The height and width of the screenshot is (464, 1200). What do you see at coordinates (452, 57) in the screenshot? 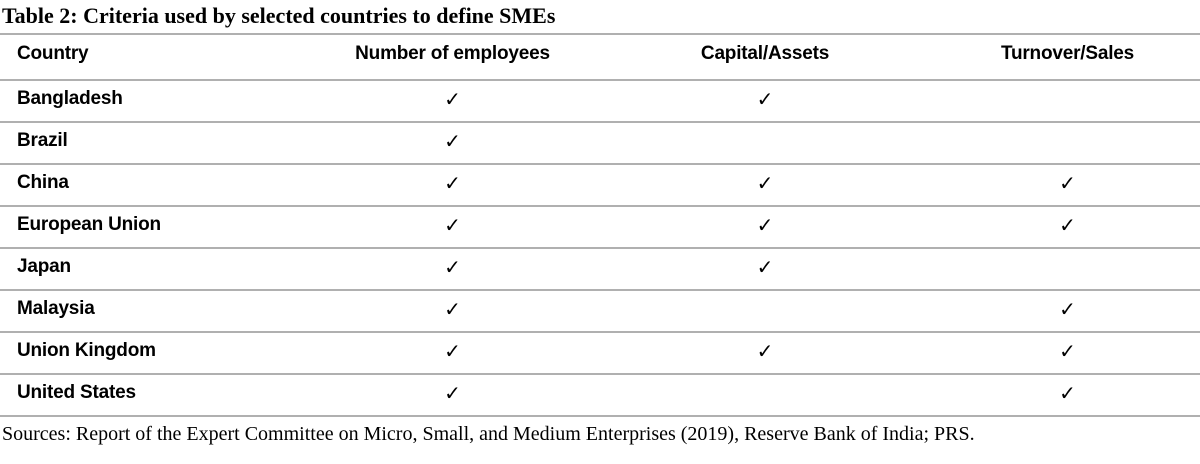
I see `col-header-employees: Number of employees` at bounding box center [452, 57].